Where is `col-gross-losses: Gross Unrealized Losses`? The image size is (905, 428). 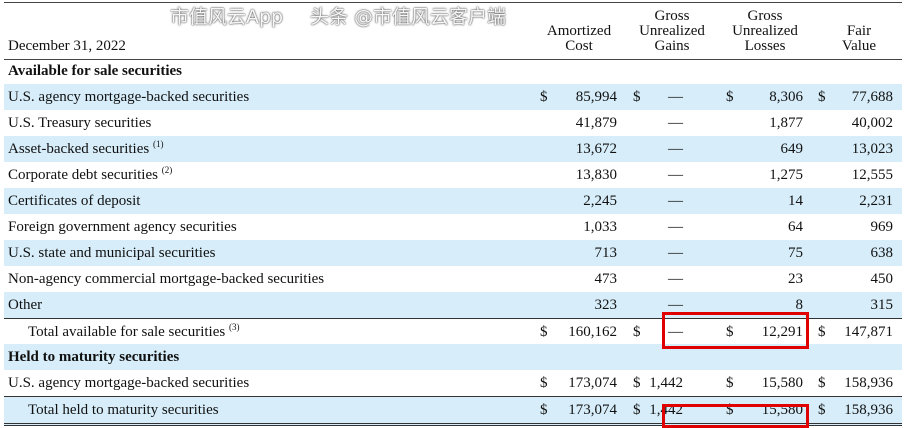
col-gross-losses: Gross Unrealized Losses is located at coordinates (765, 31).